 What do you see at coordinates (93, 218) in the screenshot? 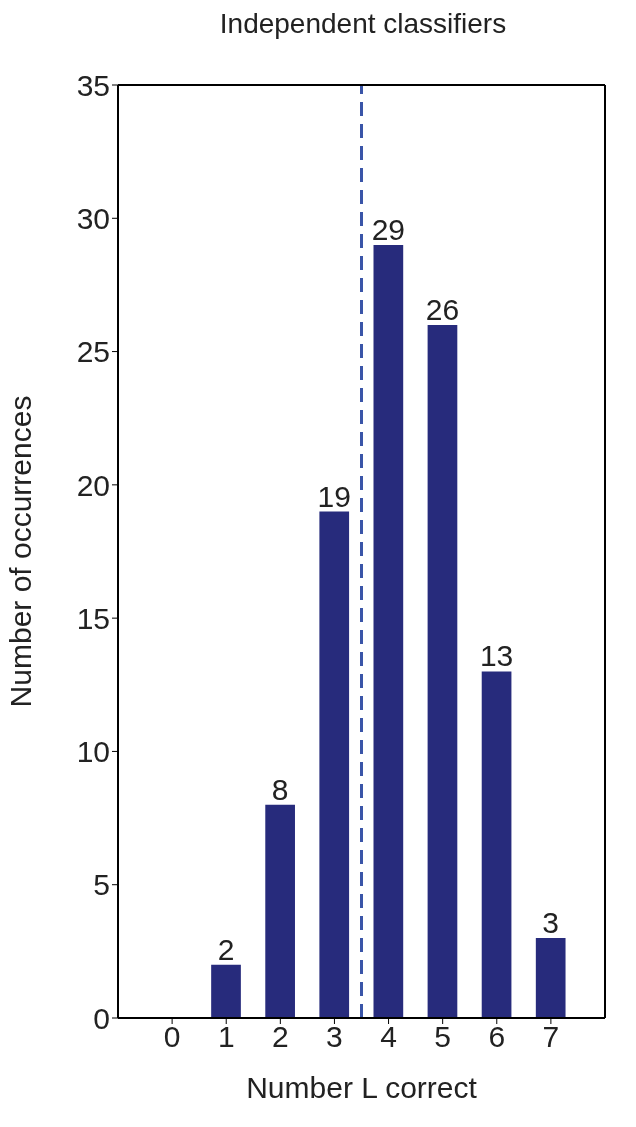
I see `y-tick-label: 30` at bounding box center [93, 218].